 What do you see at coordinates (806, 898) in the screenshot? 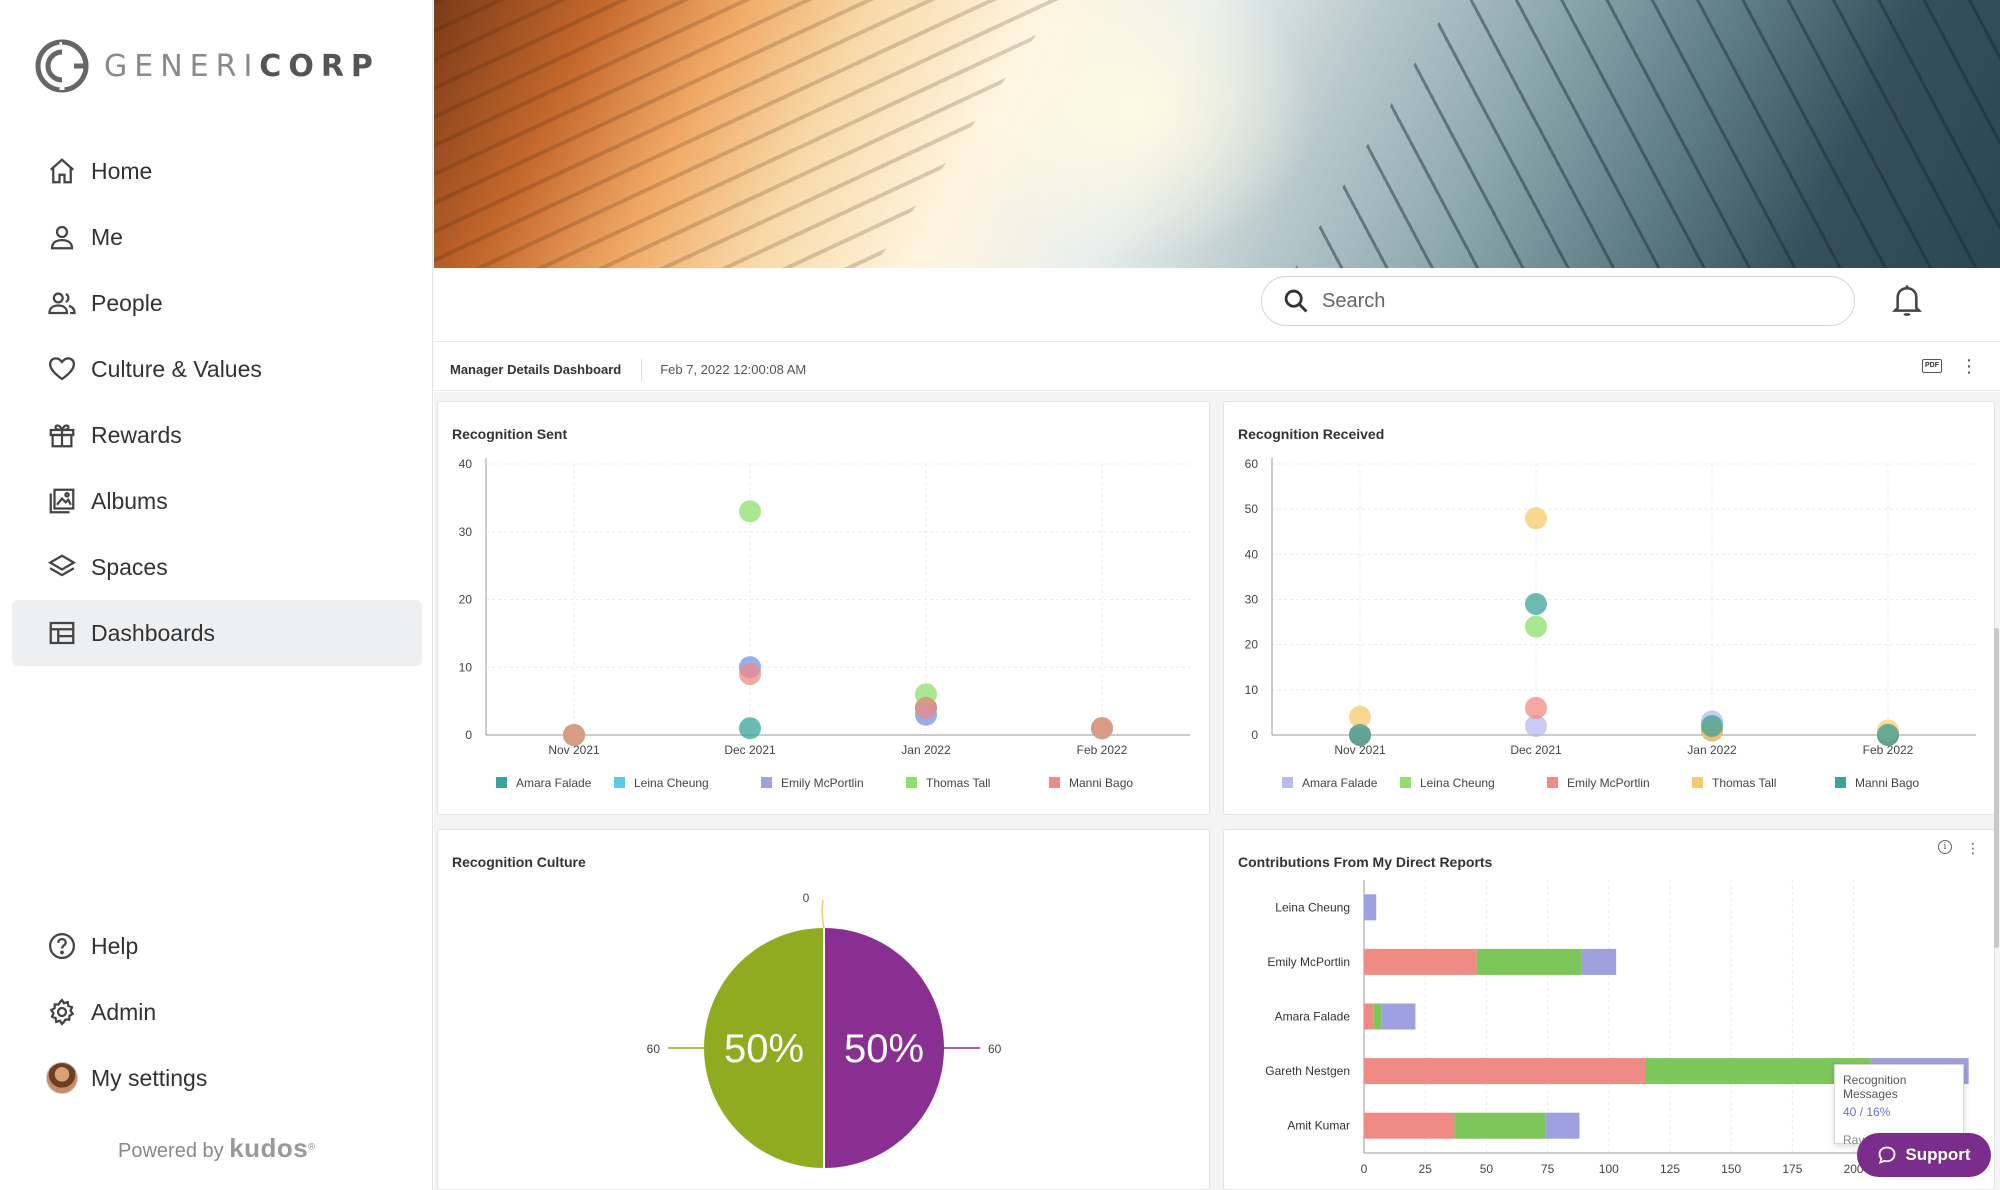
I see `pie-outer-label: 0` at bounding box center [806, 898].